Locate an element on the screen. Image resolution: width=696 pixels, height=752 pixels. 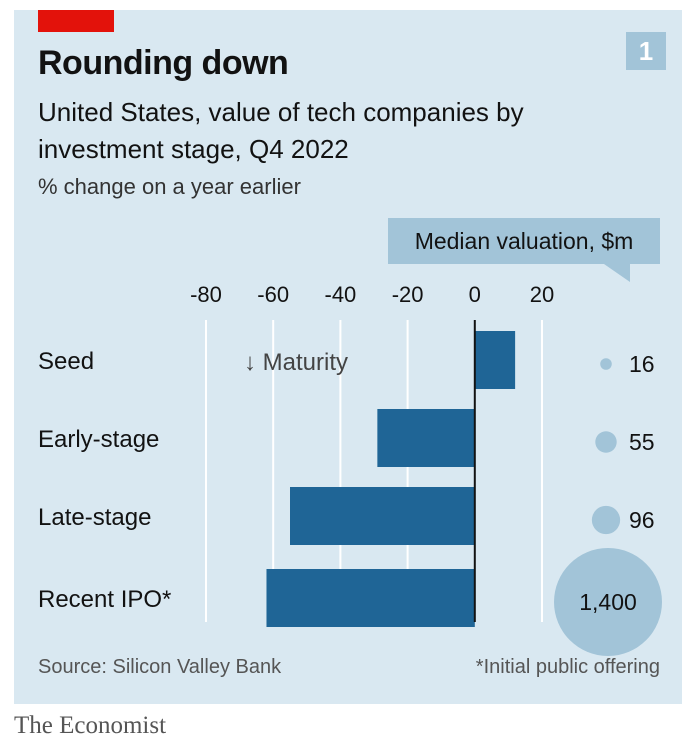
chart-units: % change on a year earlier is located at coordinates (169, 186).